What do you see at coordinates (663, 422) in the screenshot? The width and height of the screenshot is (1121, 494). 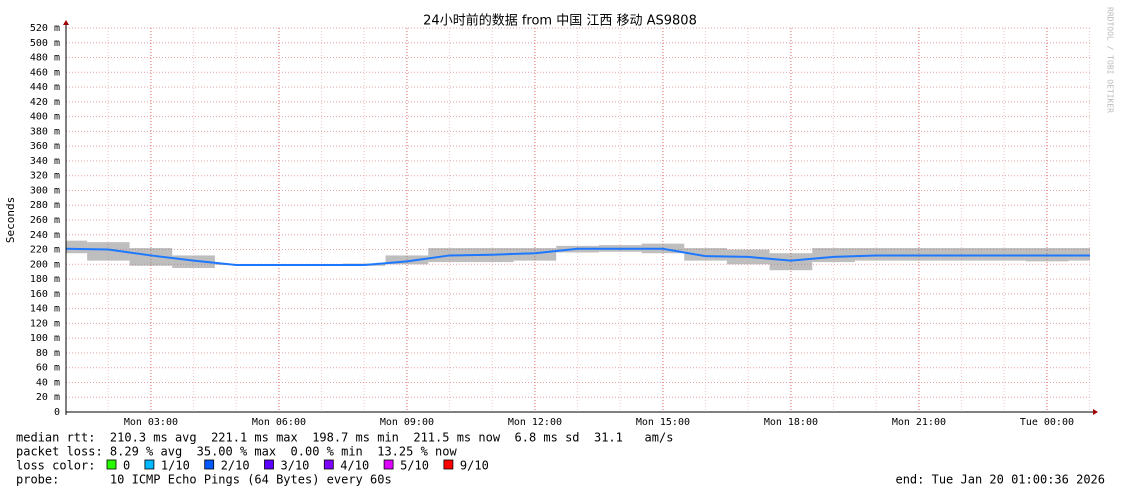 I see `x-tick-label: Mon 15:00` at bounding box center [663, 422].